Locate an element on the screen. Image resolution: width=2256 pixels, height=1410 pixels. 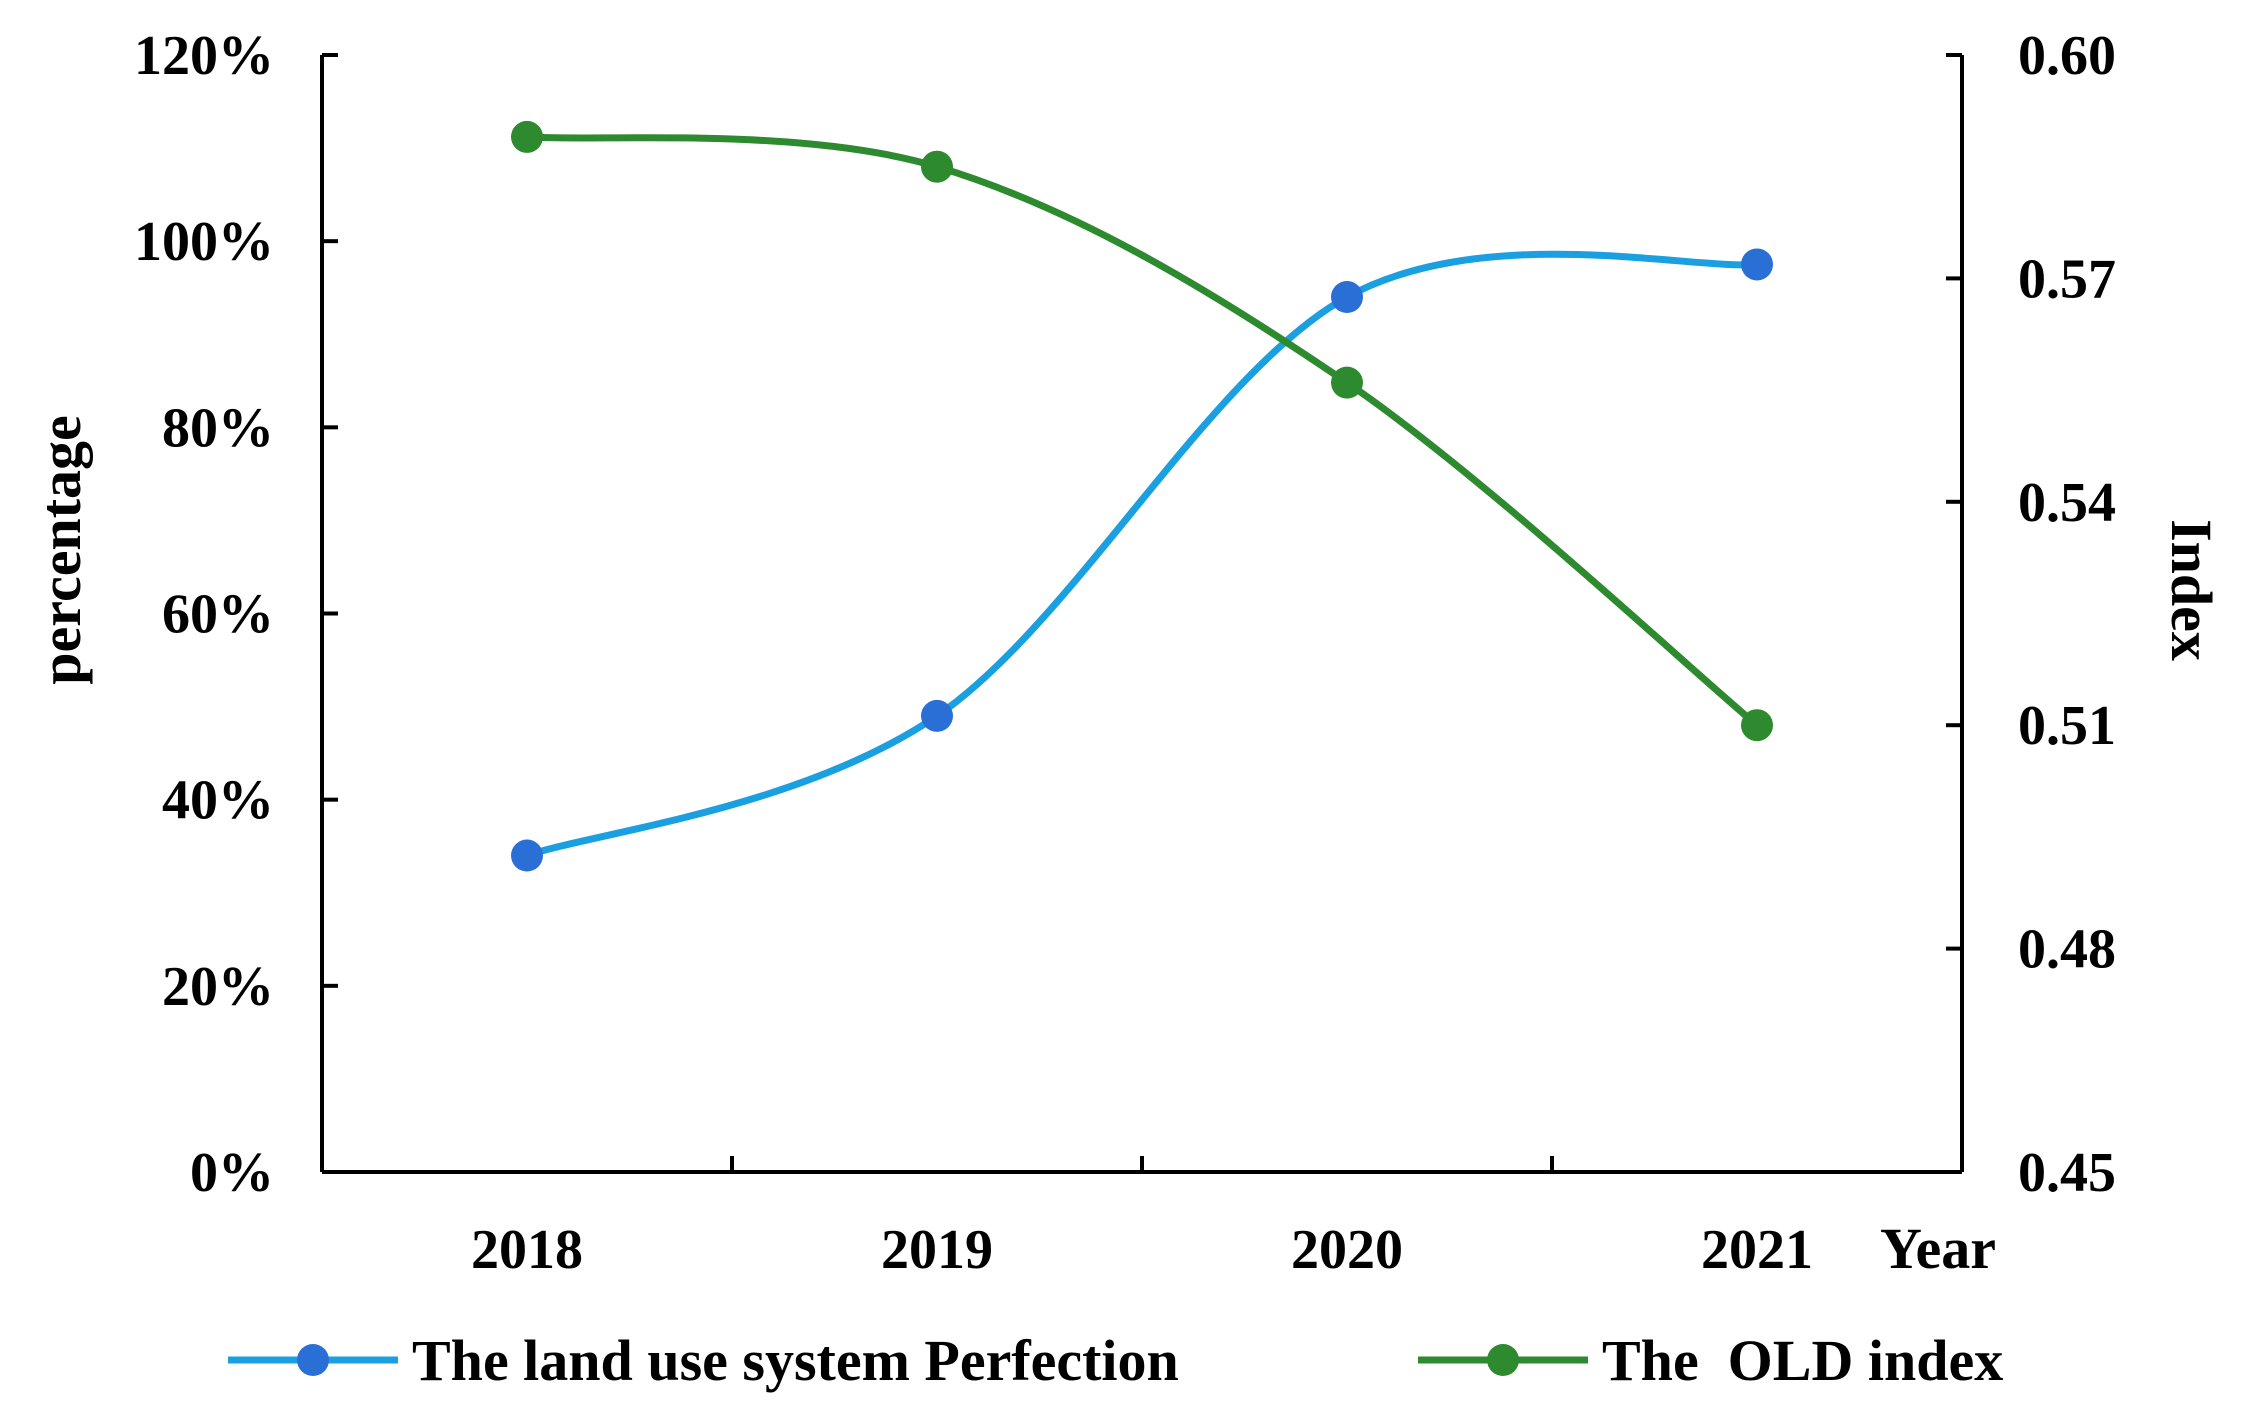
legend-label-2: The OLD index is located at coordinates (1802, 1360).